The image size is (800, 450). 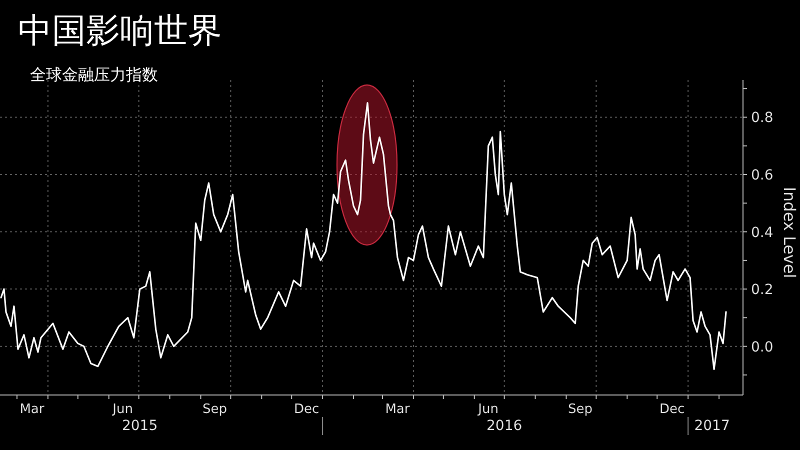 What do you see at coordinates (762, 118) in the screenshot?
I see `y-tick-label: 0.8` at bounding box center [762, 118].